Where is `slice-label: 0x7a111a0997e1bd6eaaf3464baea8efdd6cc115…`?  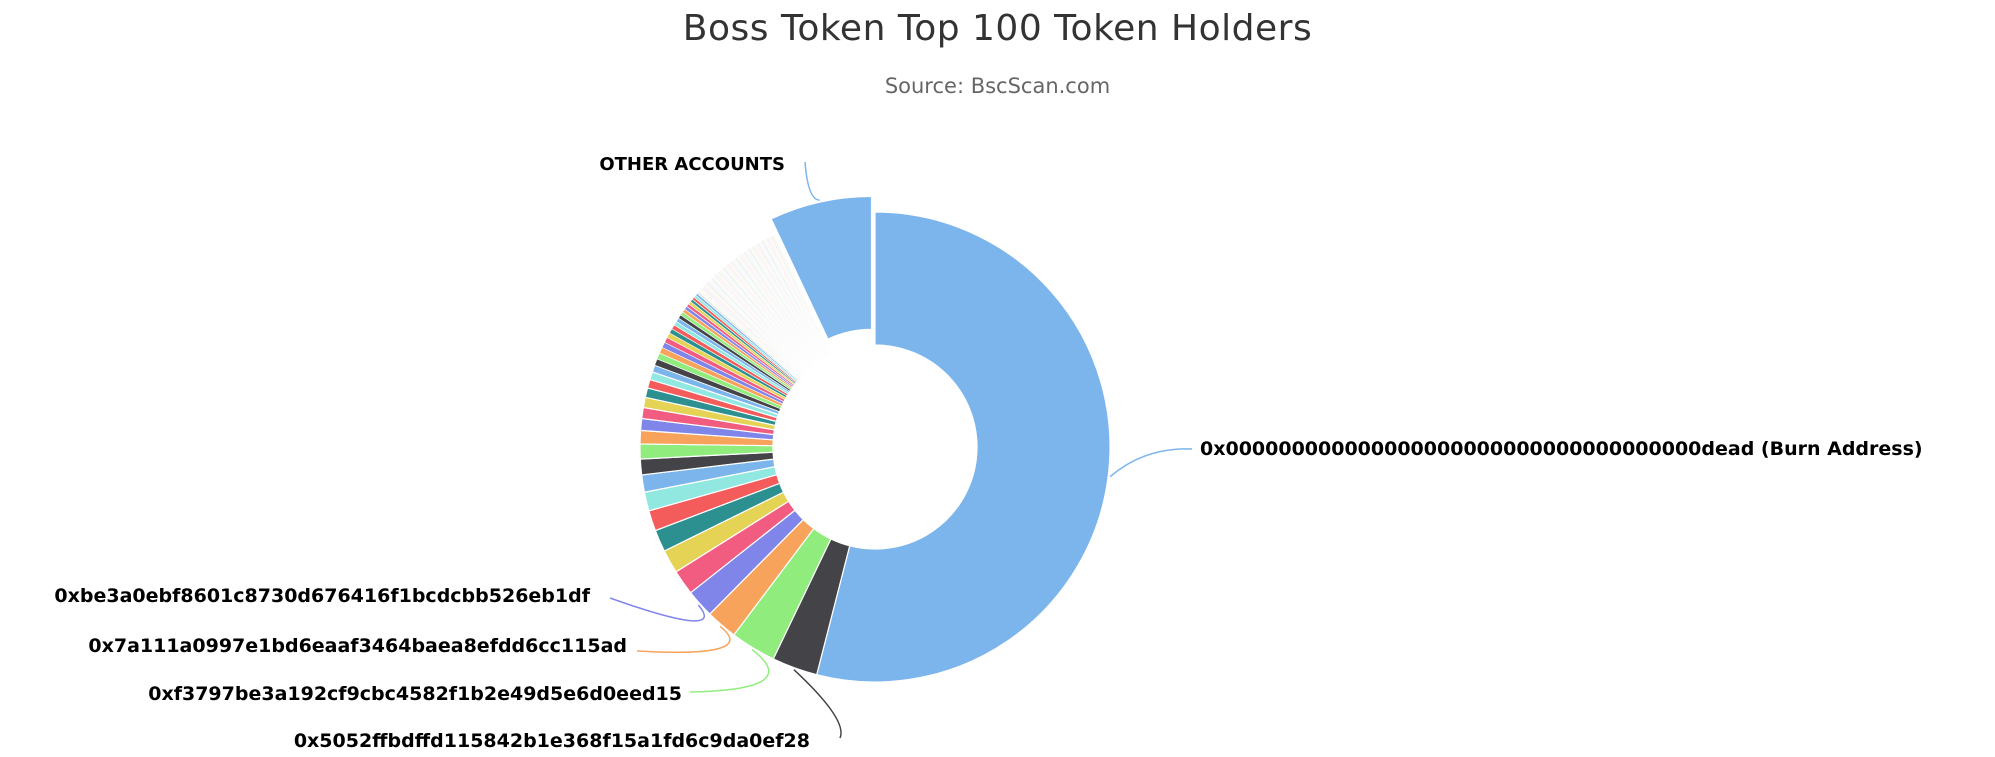 slice-label: 0x7a111a0997e1bd6eaaf3464baea8efdd6cc115… is located at coordinates (357, 646).